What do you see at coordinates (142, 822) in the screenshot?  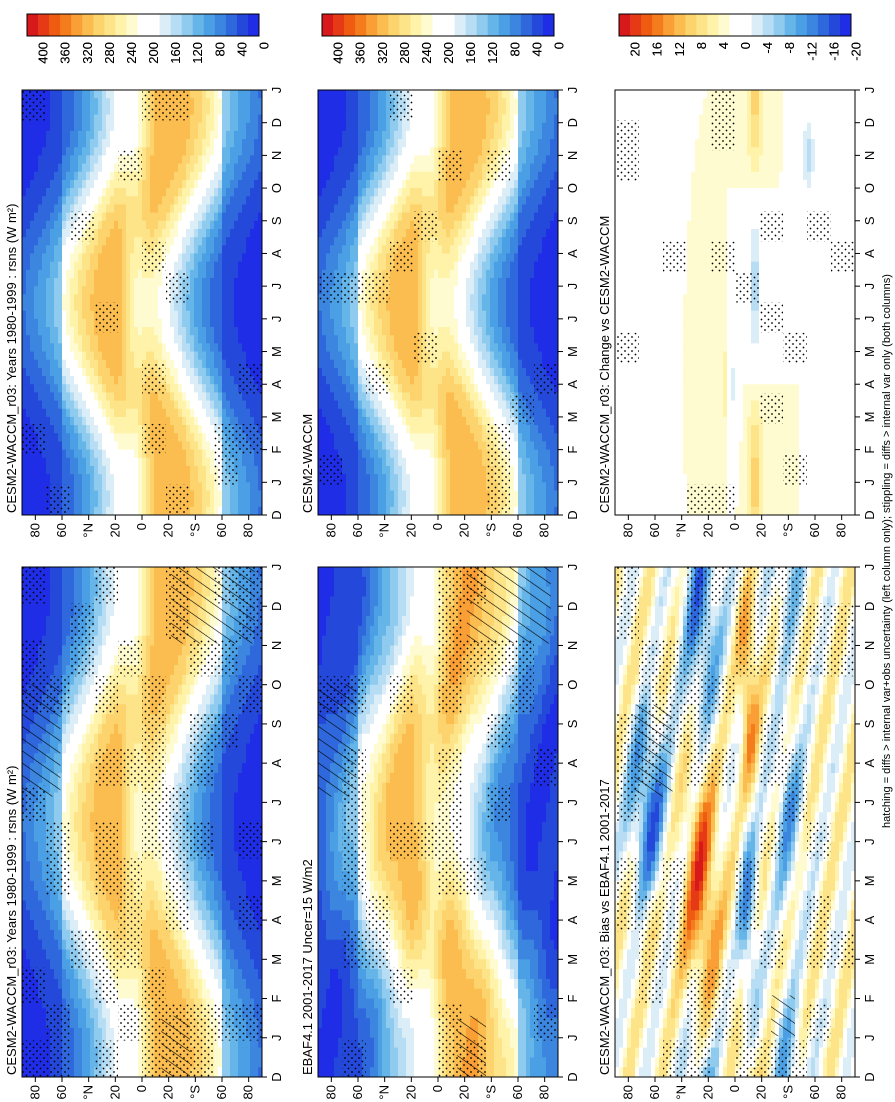 I see `stippling` at bounding box center [142, 822].